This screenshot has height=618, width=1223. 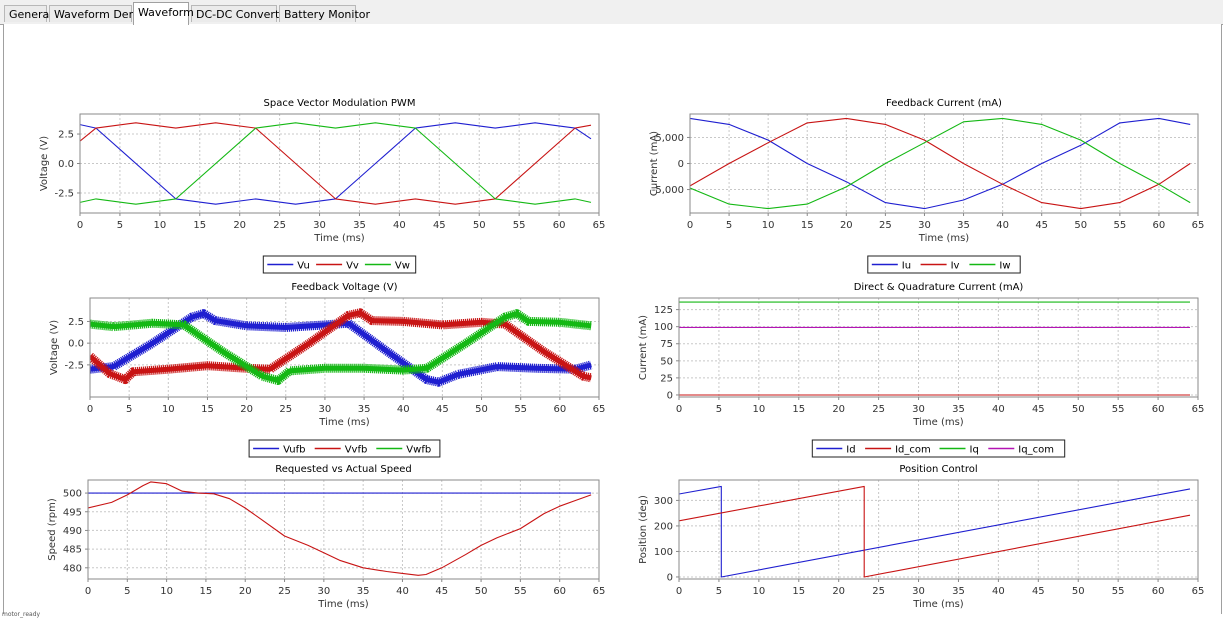 I want to click on series-line-Iu, so click(x=940, y=163).